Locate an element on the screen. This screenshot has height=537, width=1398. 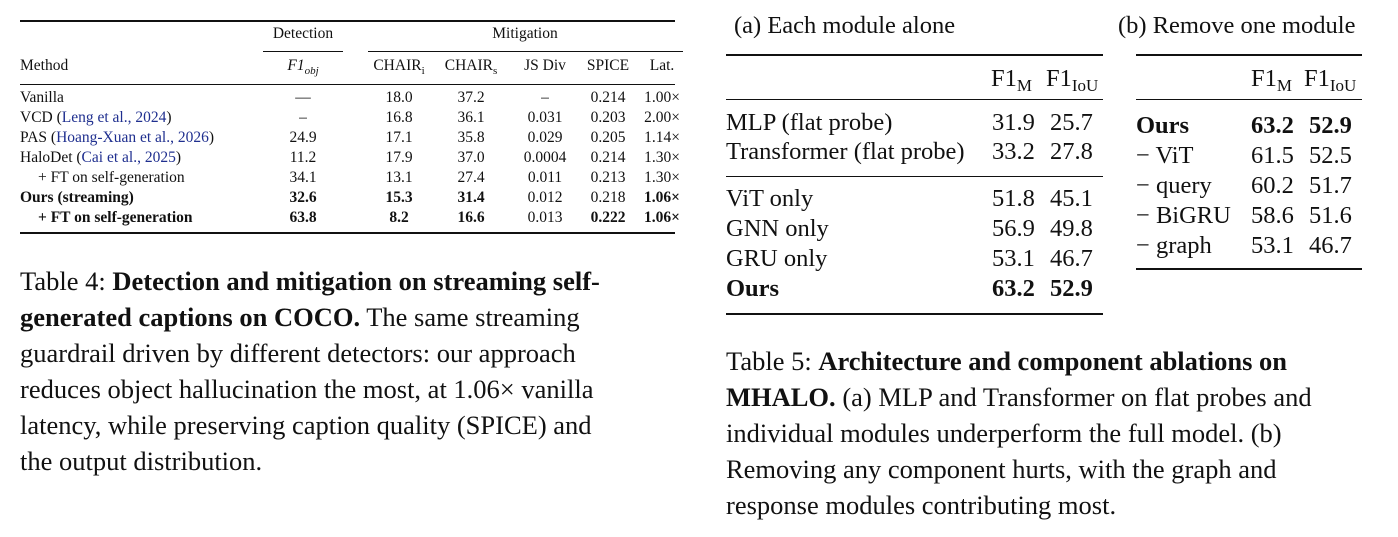
caption-text-2: The same streaming is located at coordinates (473, 317).